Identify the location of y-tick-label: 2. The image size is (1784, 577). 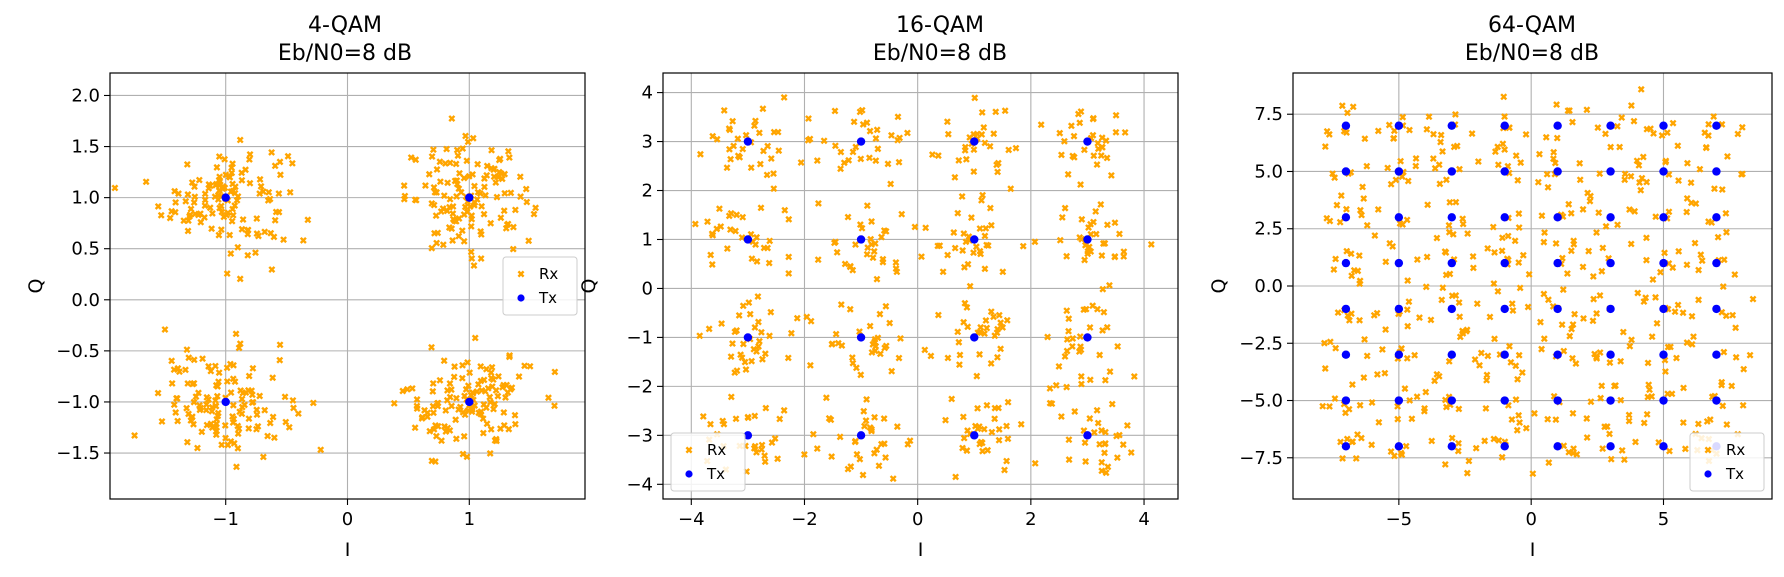
(647, 191).